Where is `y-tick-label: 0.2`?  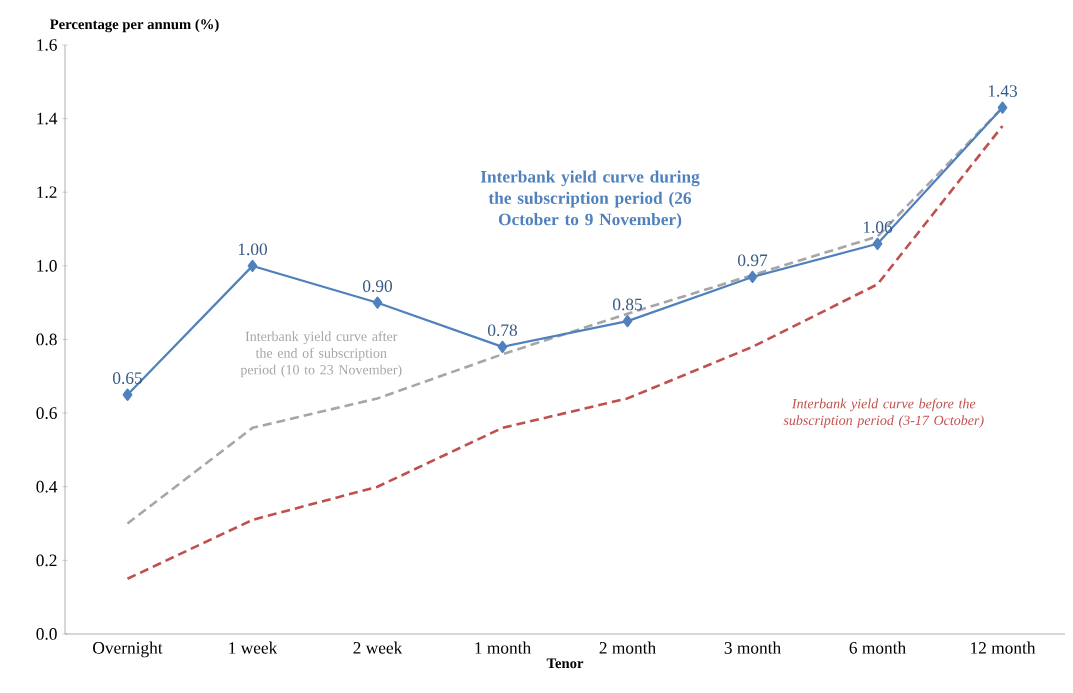
y-tick-label: 0.2 is located at coordinates (46, 560).